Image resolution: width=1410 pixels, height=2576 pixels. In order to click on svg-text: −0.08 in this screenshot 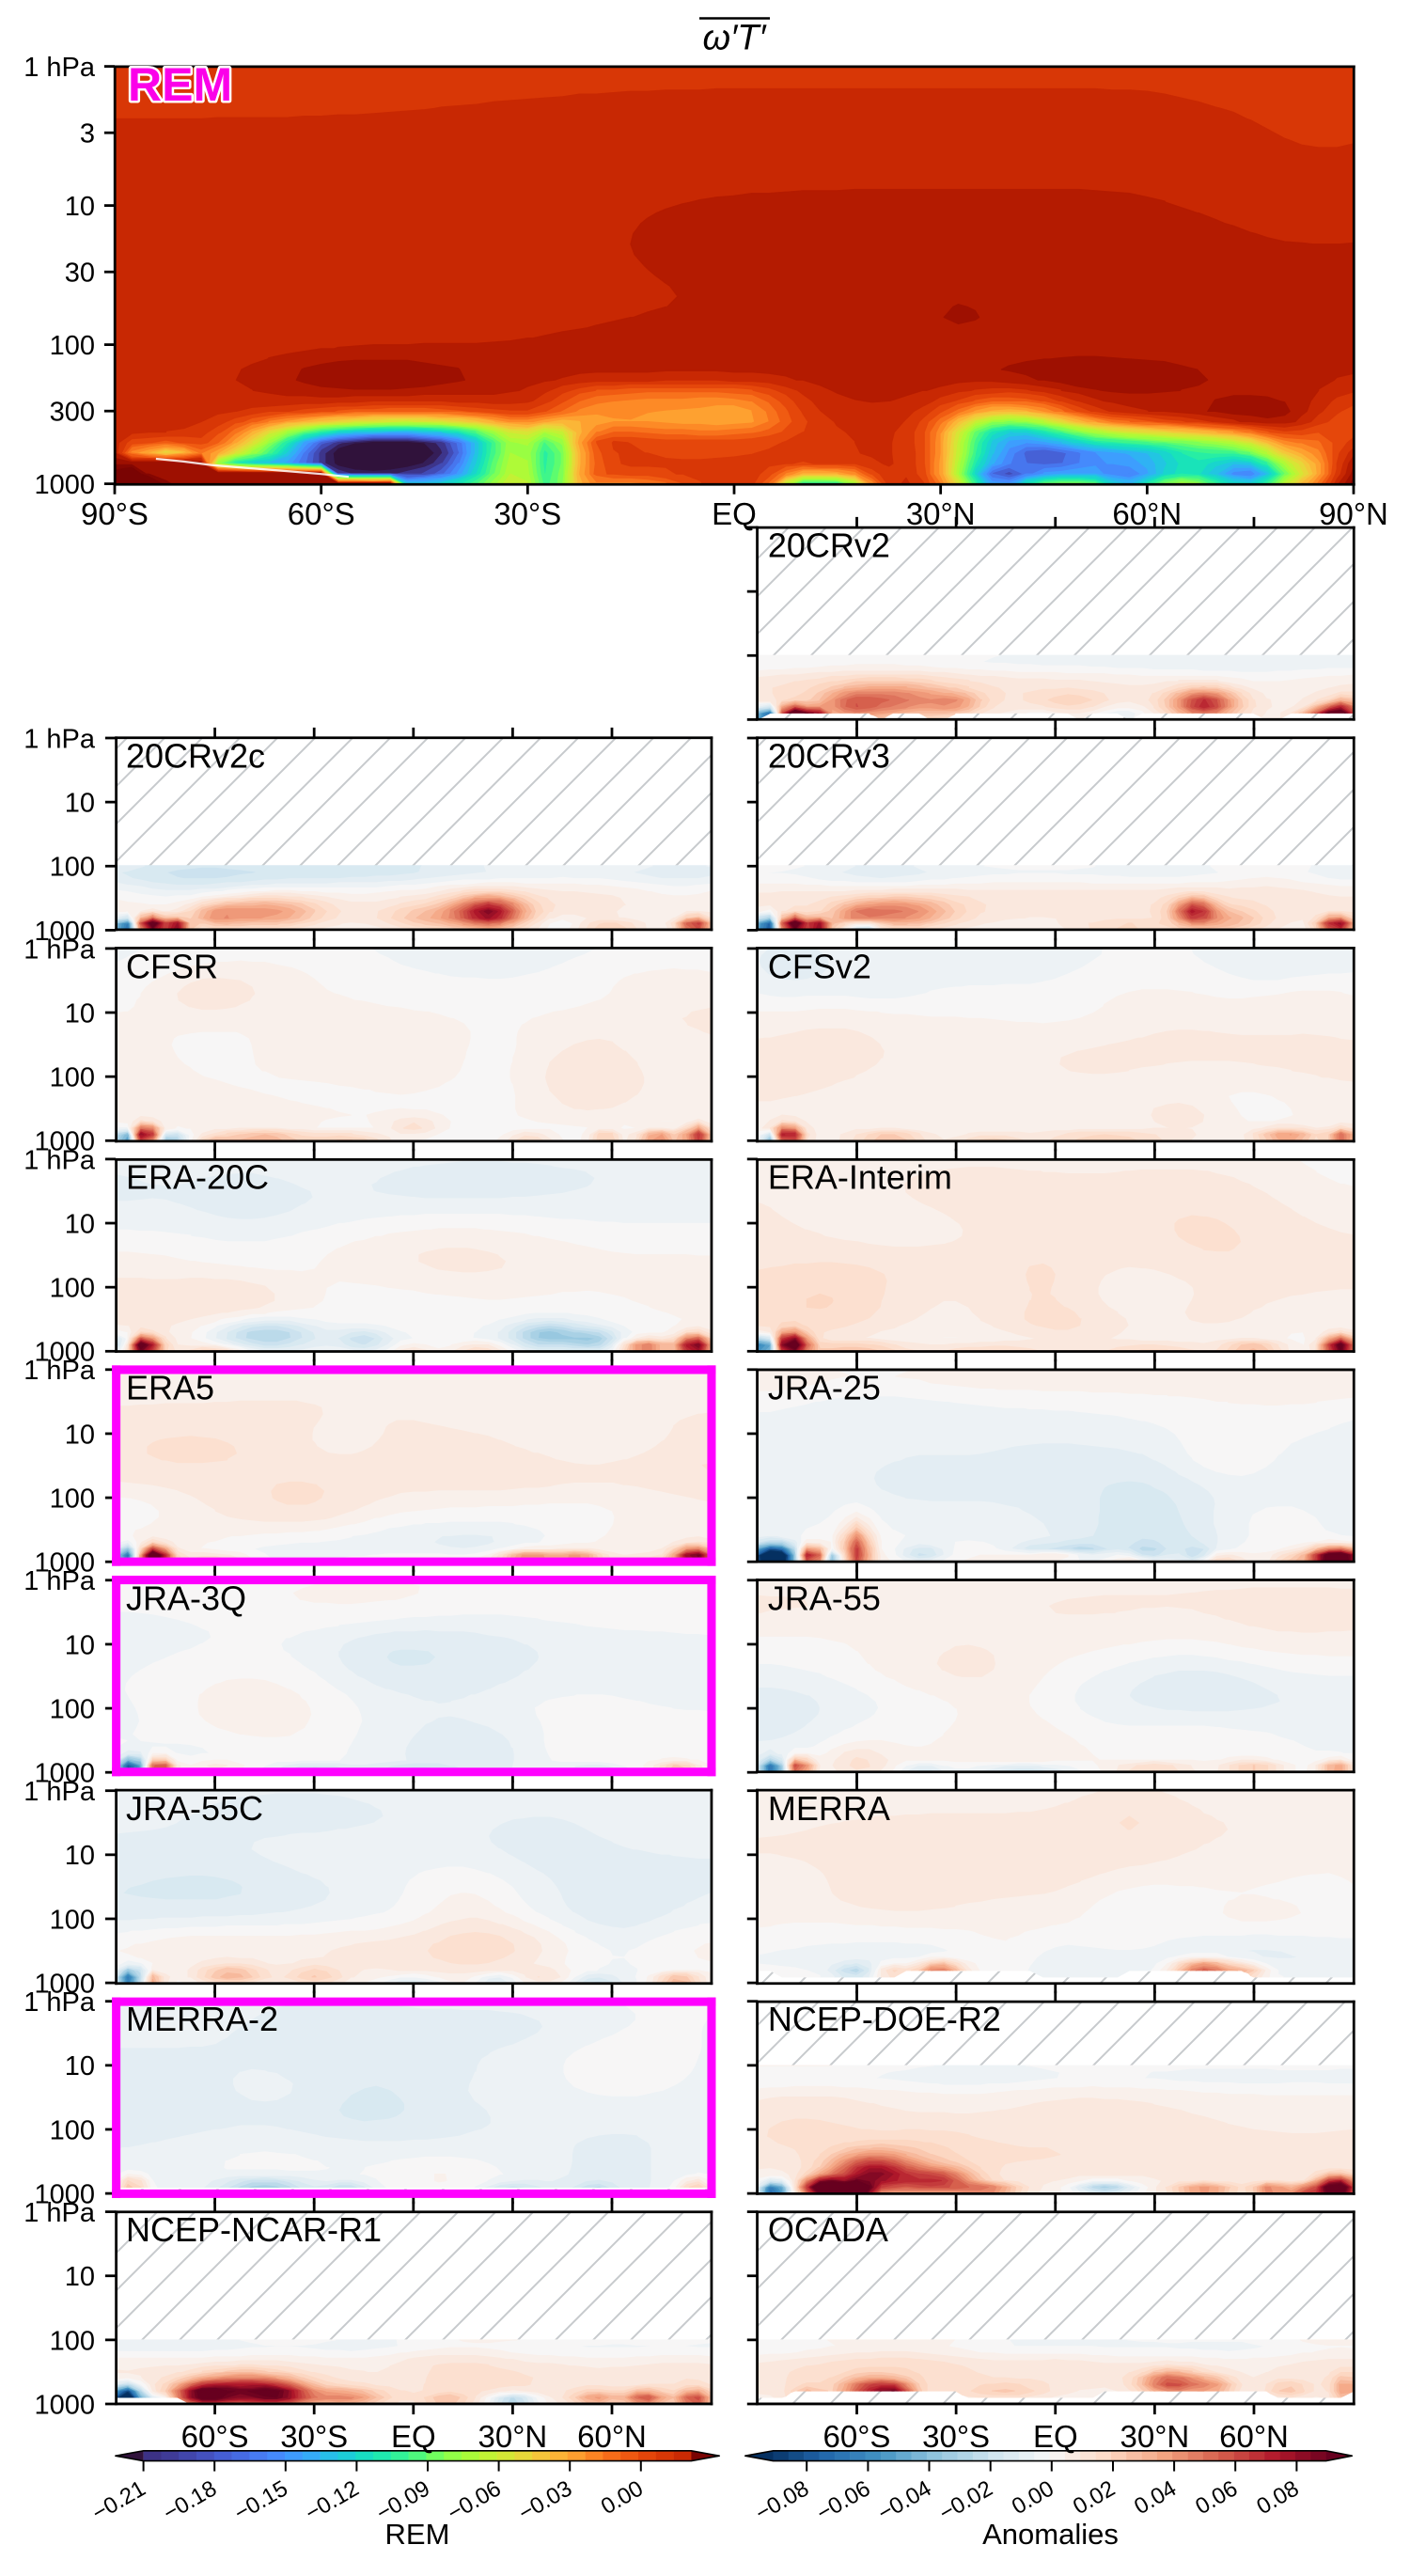, I will do `click(782, 2501)`.